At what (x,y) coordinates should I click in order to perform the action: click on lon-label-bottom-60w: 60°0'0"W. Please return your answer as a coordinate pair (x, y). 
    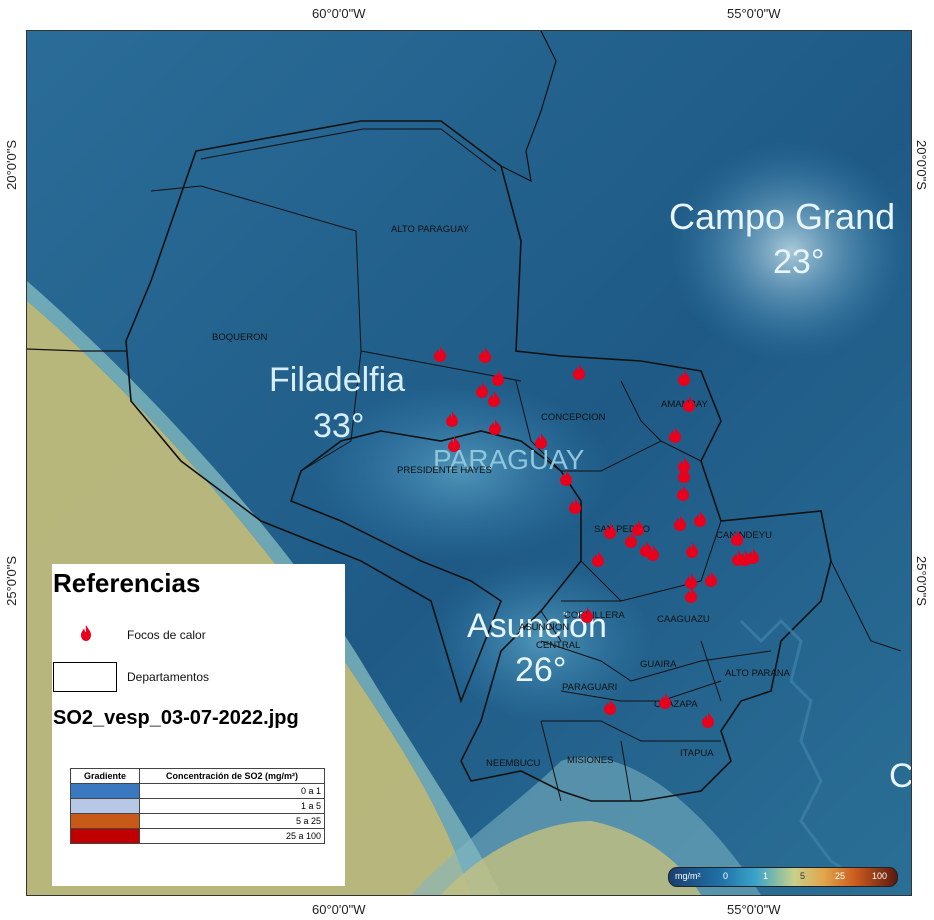
    Looking at the image, I should click on (339, 909).